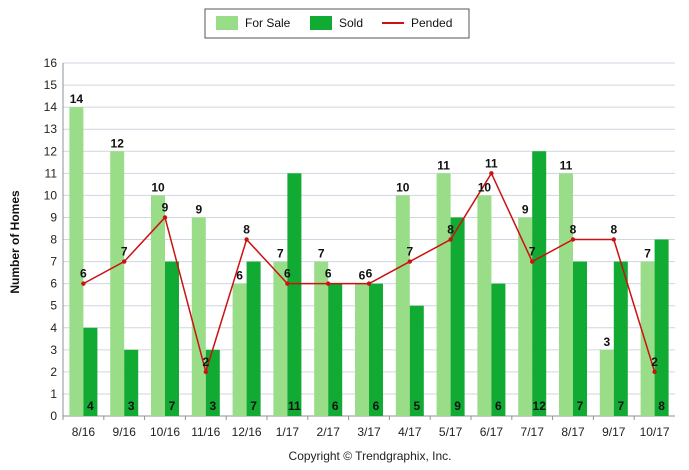 The width and height of the screenshot is (689, 470). I want to click on x-tick-label: 9/17, so click(614, 432).